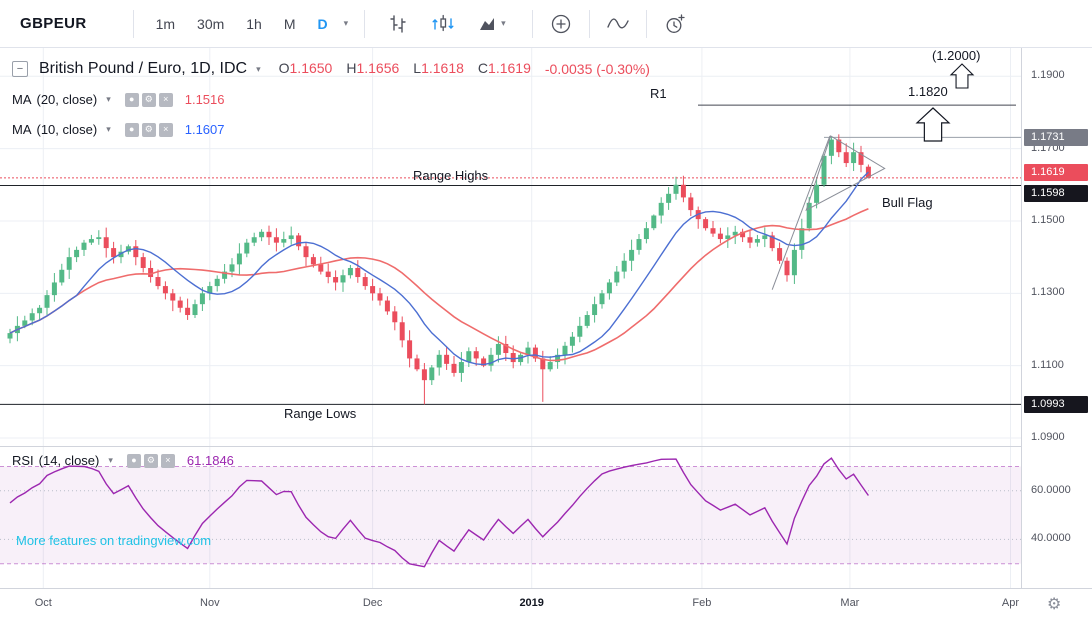 The image size is (1092, 620). What do you see at coordinates (1048, 219) in the screenshot?
I see `price-tick: 1.1500` at bounding box center [1048, 219].